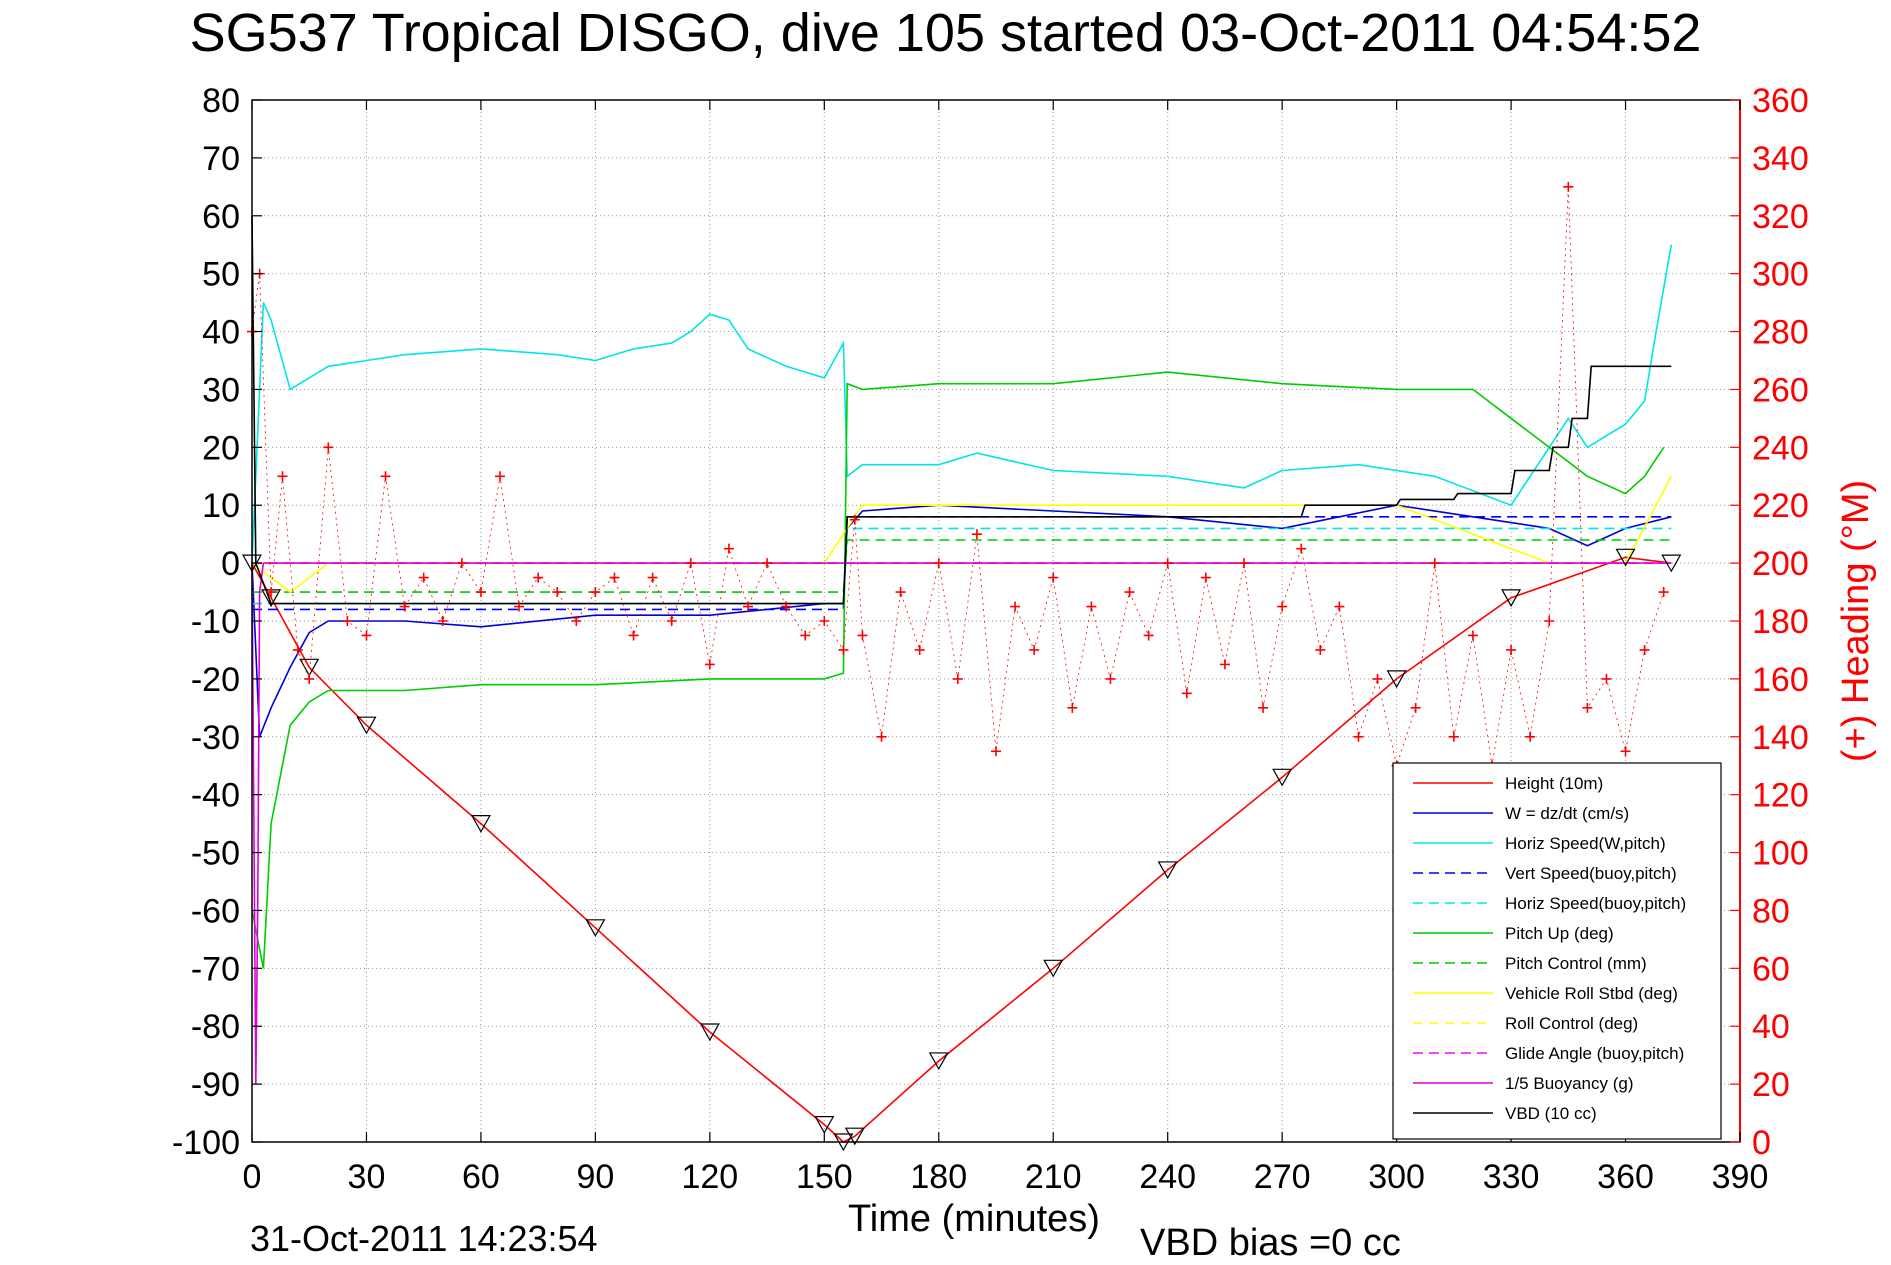 The image size is (1891, 1265). I want to click on x-tick-label: 60, so click(481, 1177).